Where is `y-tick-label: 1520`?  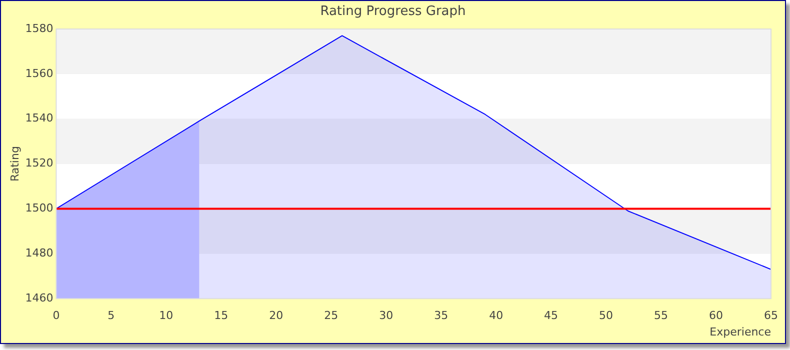
y-tick-label: 1520 is located at coordinates (39, 163).